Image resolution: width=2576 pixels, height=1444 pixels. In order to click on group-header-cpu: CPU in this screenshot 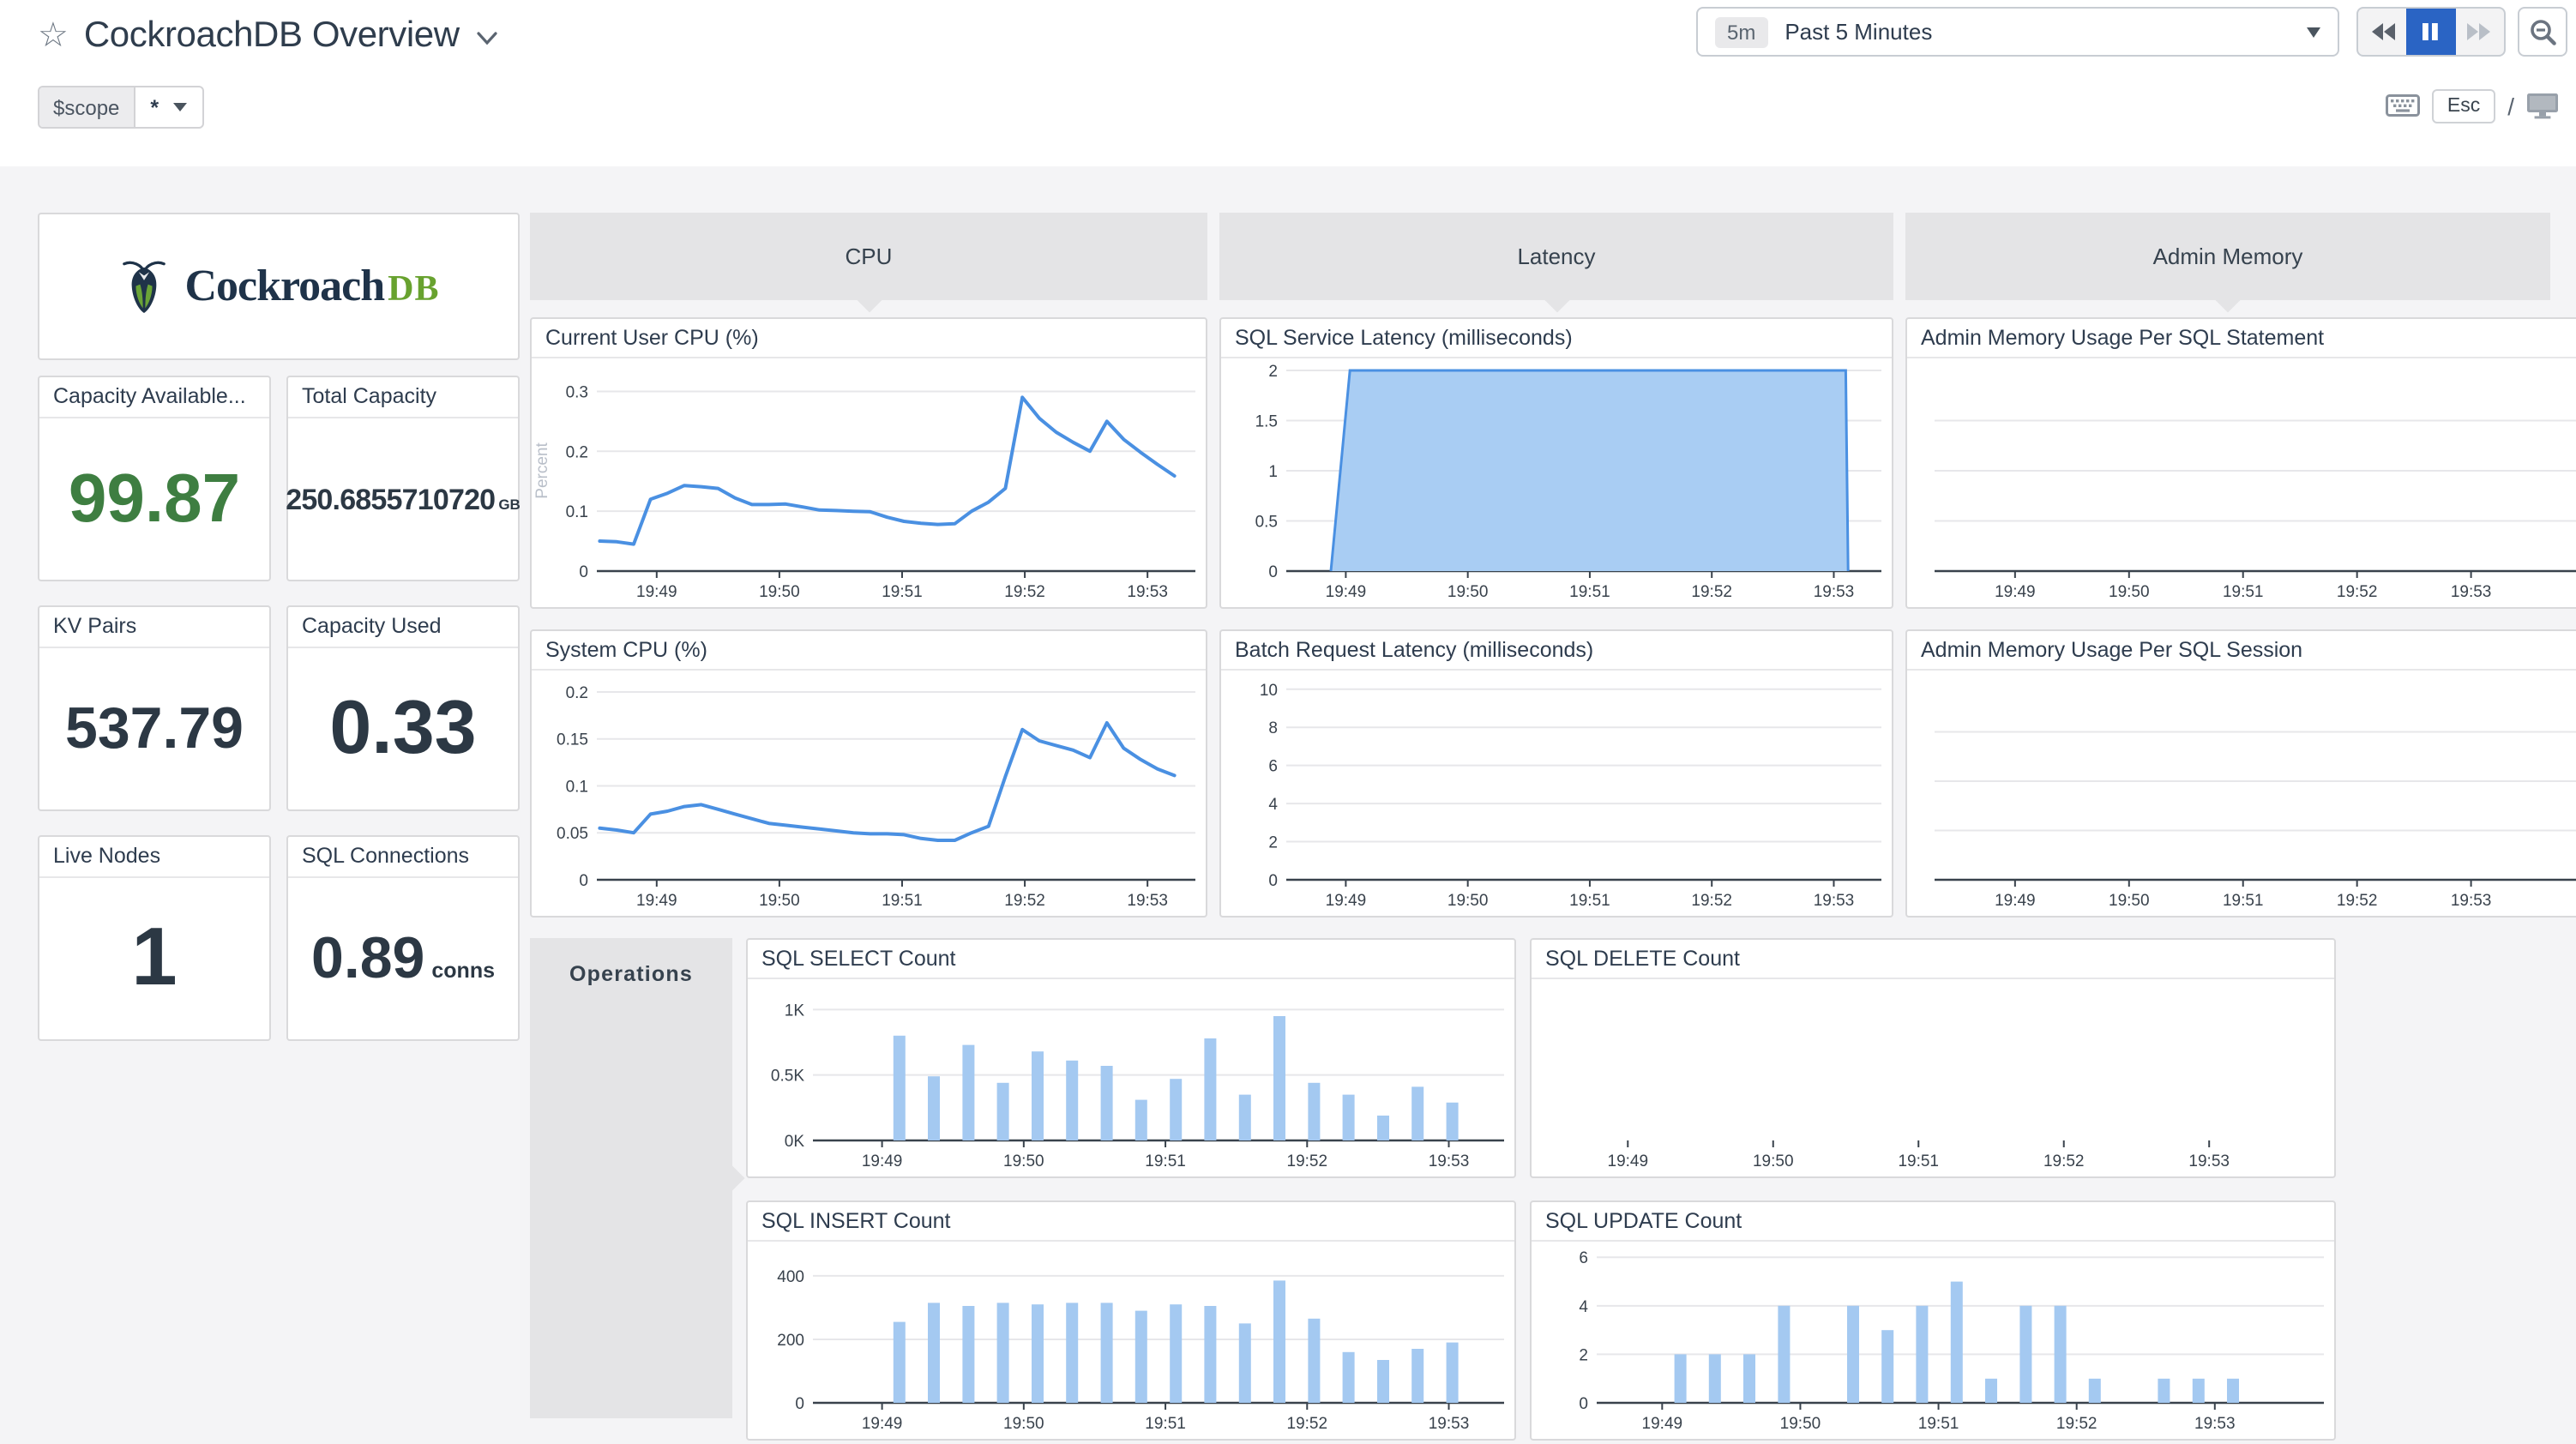, I will do `click(868, 263)`.